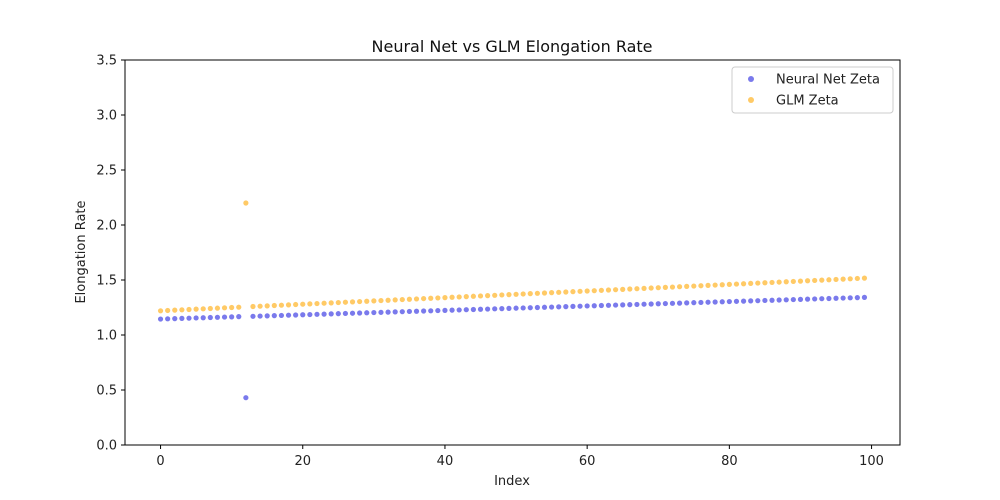 The image size is (1000, 500). I want to click on legend: Neural Net Zeta GLM Zeta, so click(812, 90).